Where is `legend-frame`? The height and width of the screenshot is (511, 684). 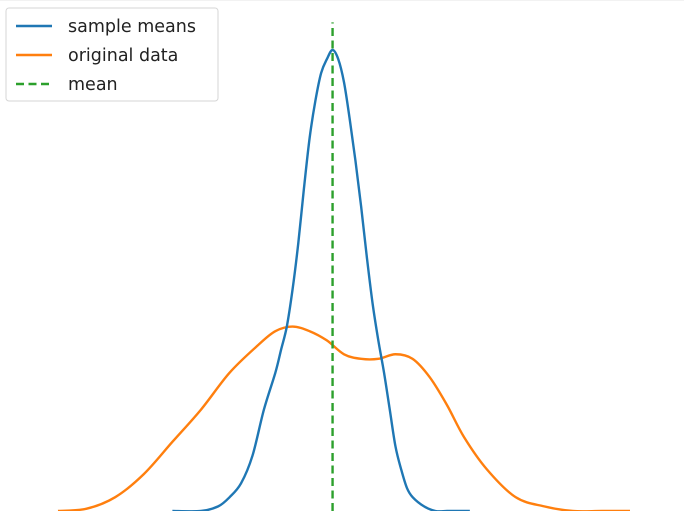 legend-frame is located at coordinates (112, 54).